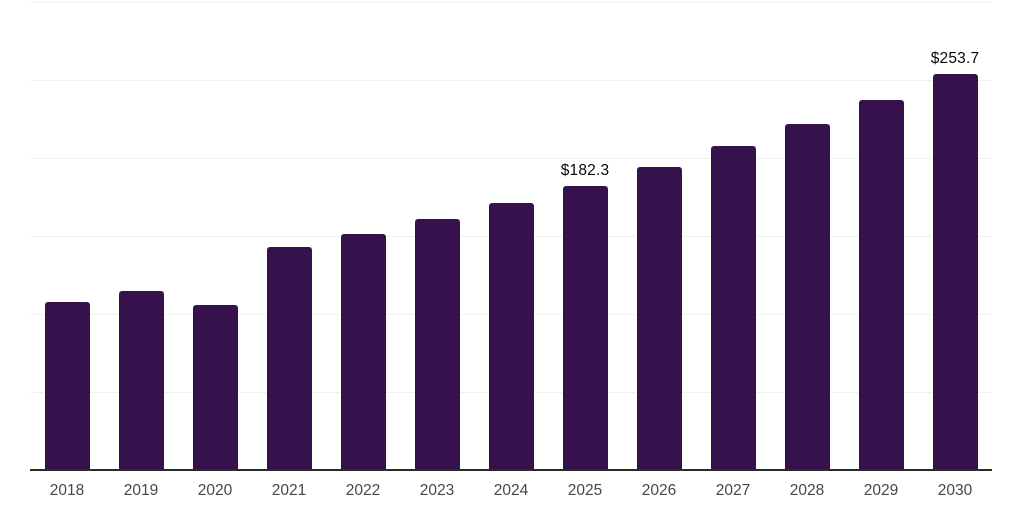 Image resolution: width=1024 pixels, height=512 pixels. Describe the element at coordinates (659, 318) in the screenshot. I see `bar-2026` at that location.